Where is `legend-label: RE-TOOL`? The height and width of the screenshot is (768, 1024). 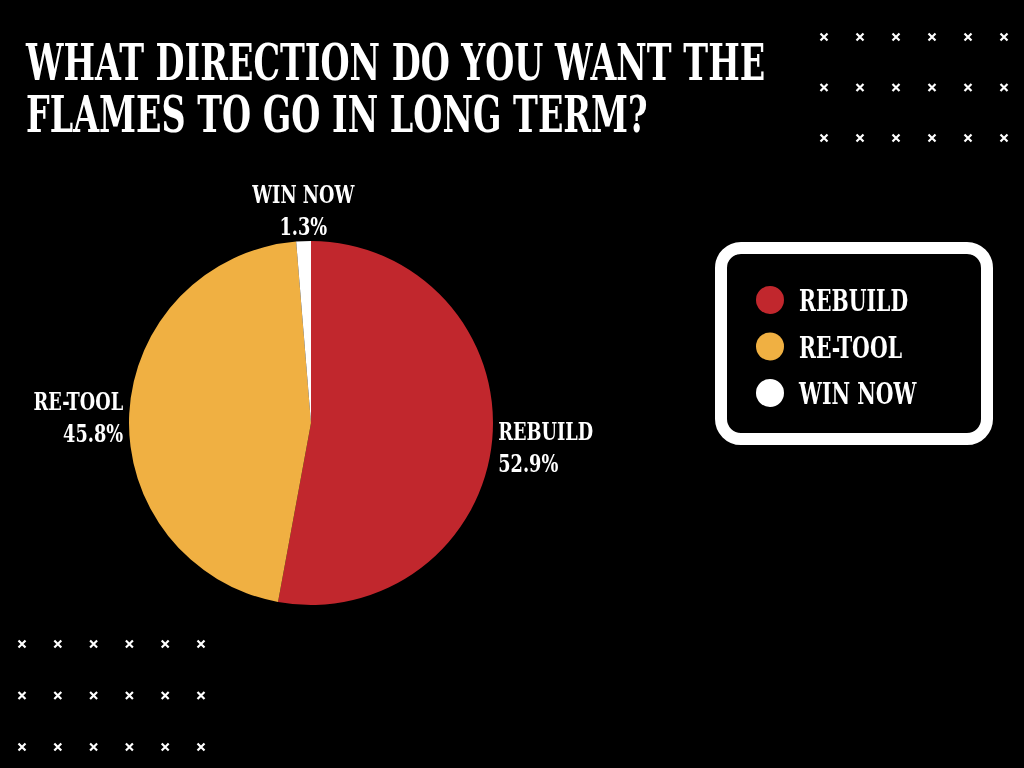
legend-label: RE-TOOL is located at coordinates (850, 347).